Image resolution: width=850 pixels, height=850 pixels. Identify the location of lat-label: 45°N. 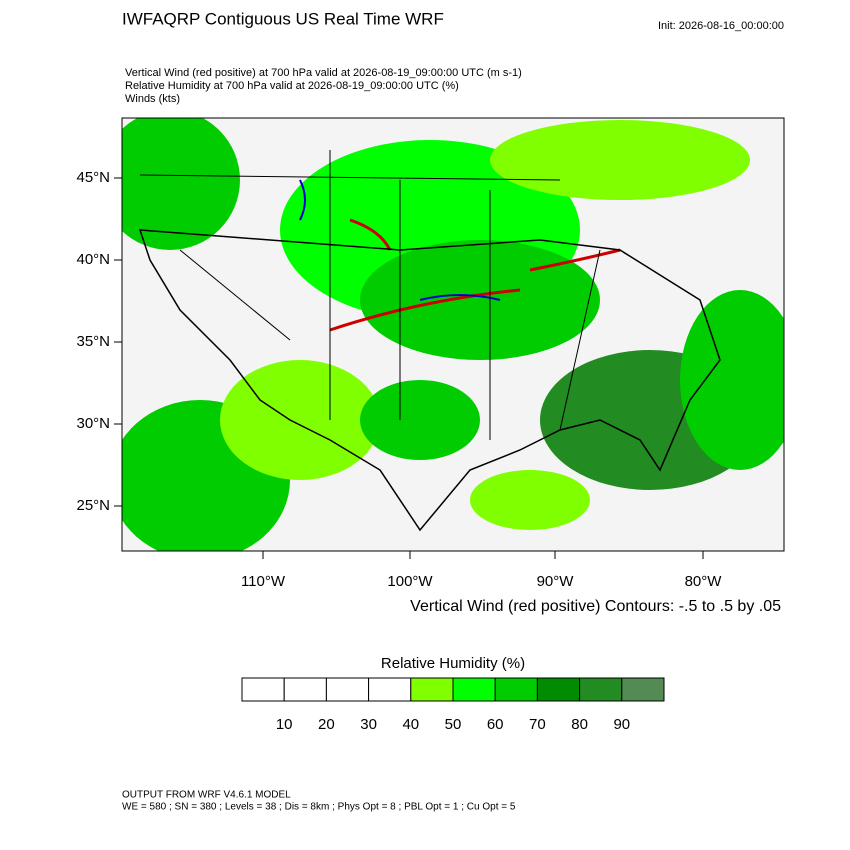
(93, 177).